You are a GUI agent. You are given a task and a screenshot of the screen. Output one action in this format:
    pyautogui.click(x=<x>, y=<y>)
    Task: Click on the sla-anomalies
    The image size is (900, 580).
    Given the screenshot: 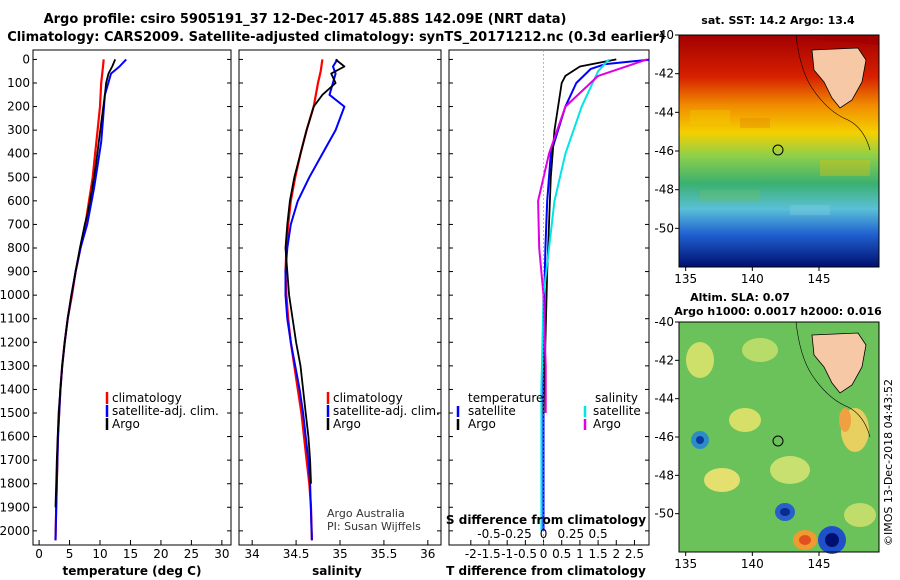 What is the action you would take?
    pyautogui.click(x=781, y=446)
    